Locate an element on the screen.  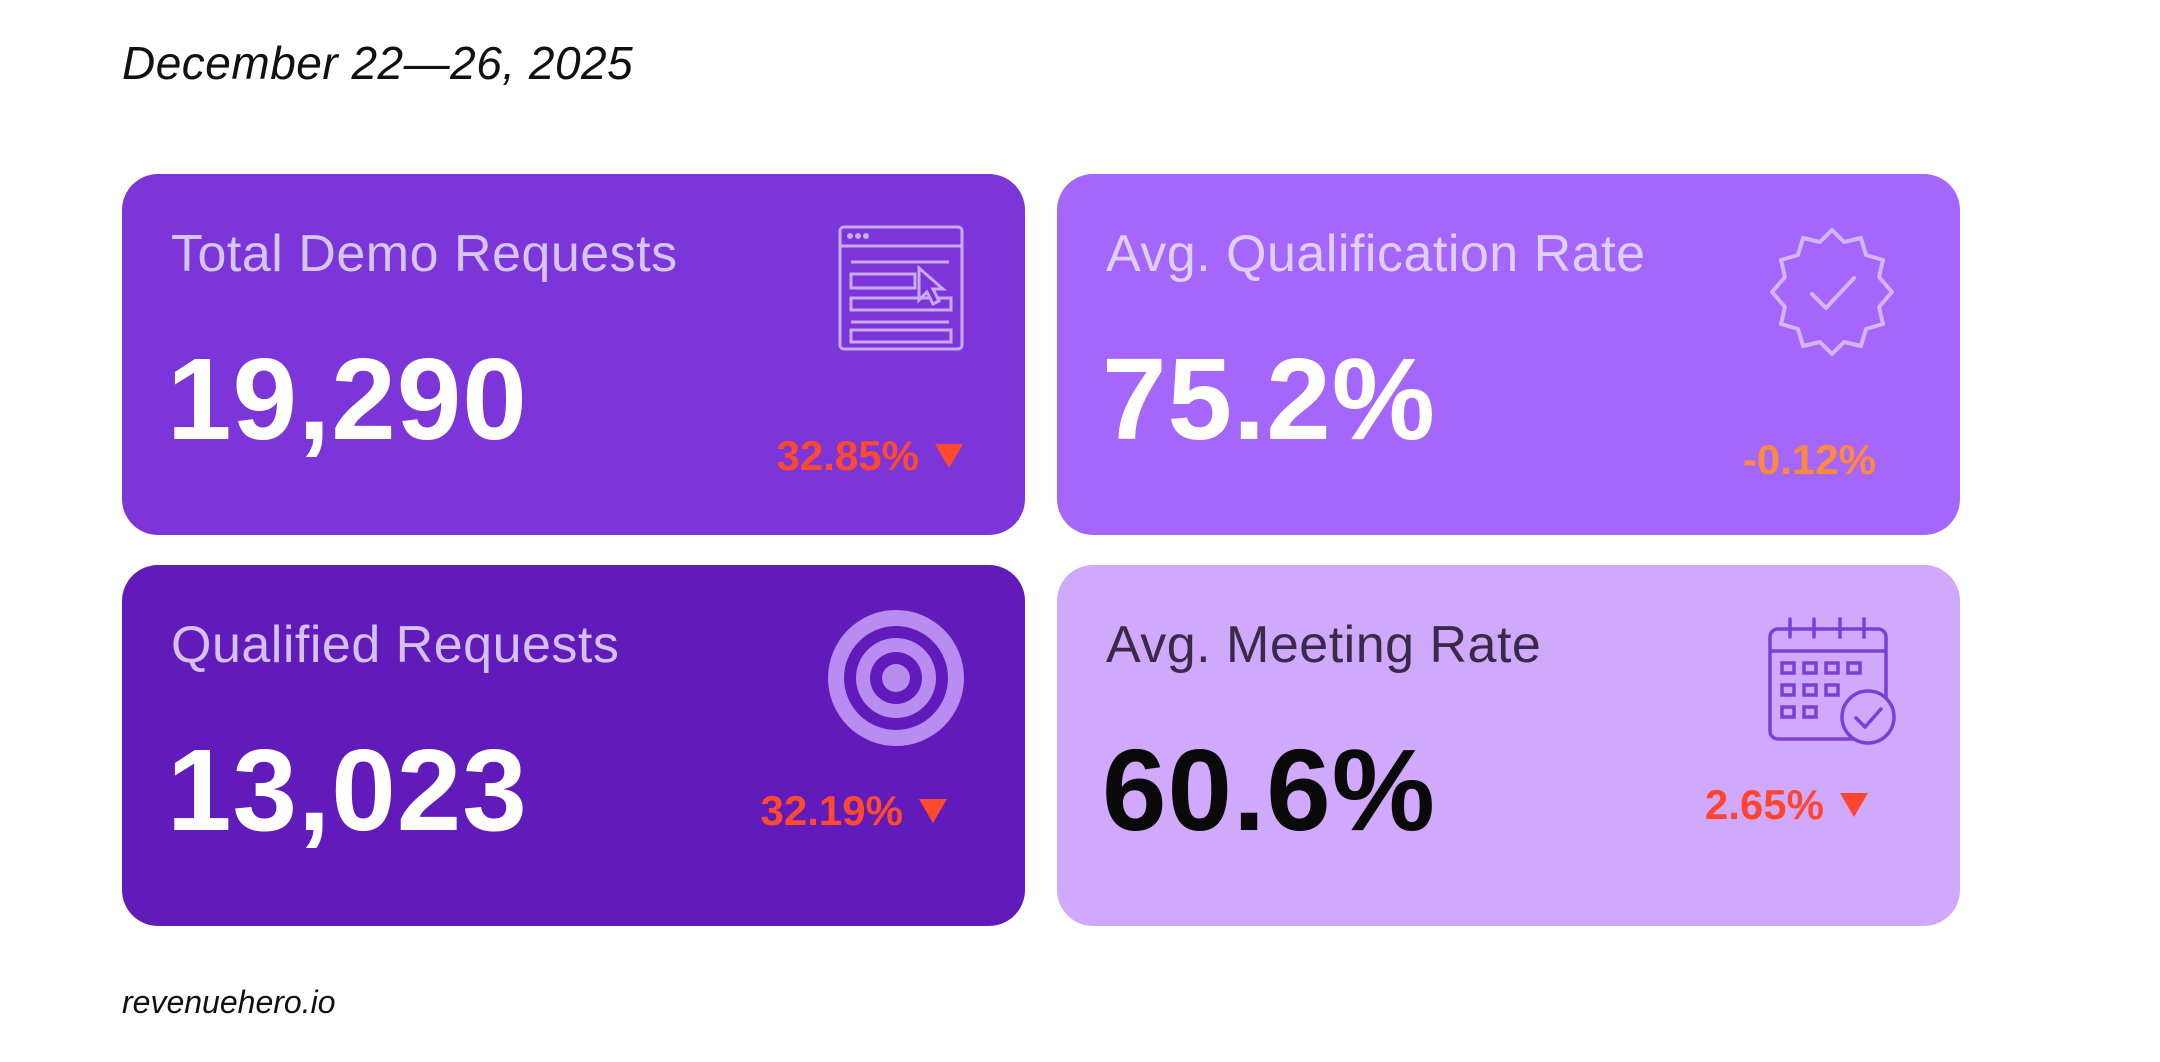
web-form-cursor-icon is located at coordinates (901, 288).